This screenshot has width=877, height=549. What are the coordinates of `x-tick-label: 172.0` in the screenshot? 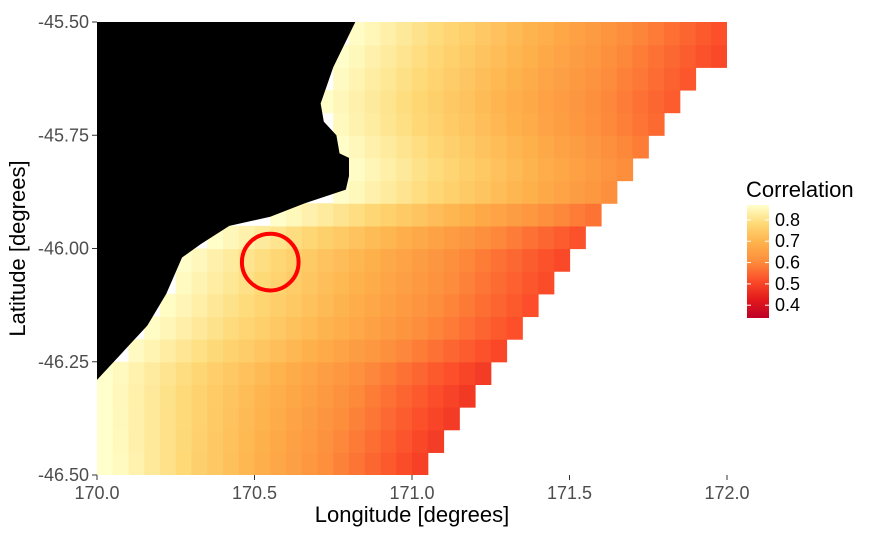 It's located at (726, 493).